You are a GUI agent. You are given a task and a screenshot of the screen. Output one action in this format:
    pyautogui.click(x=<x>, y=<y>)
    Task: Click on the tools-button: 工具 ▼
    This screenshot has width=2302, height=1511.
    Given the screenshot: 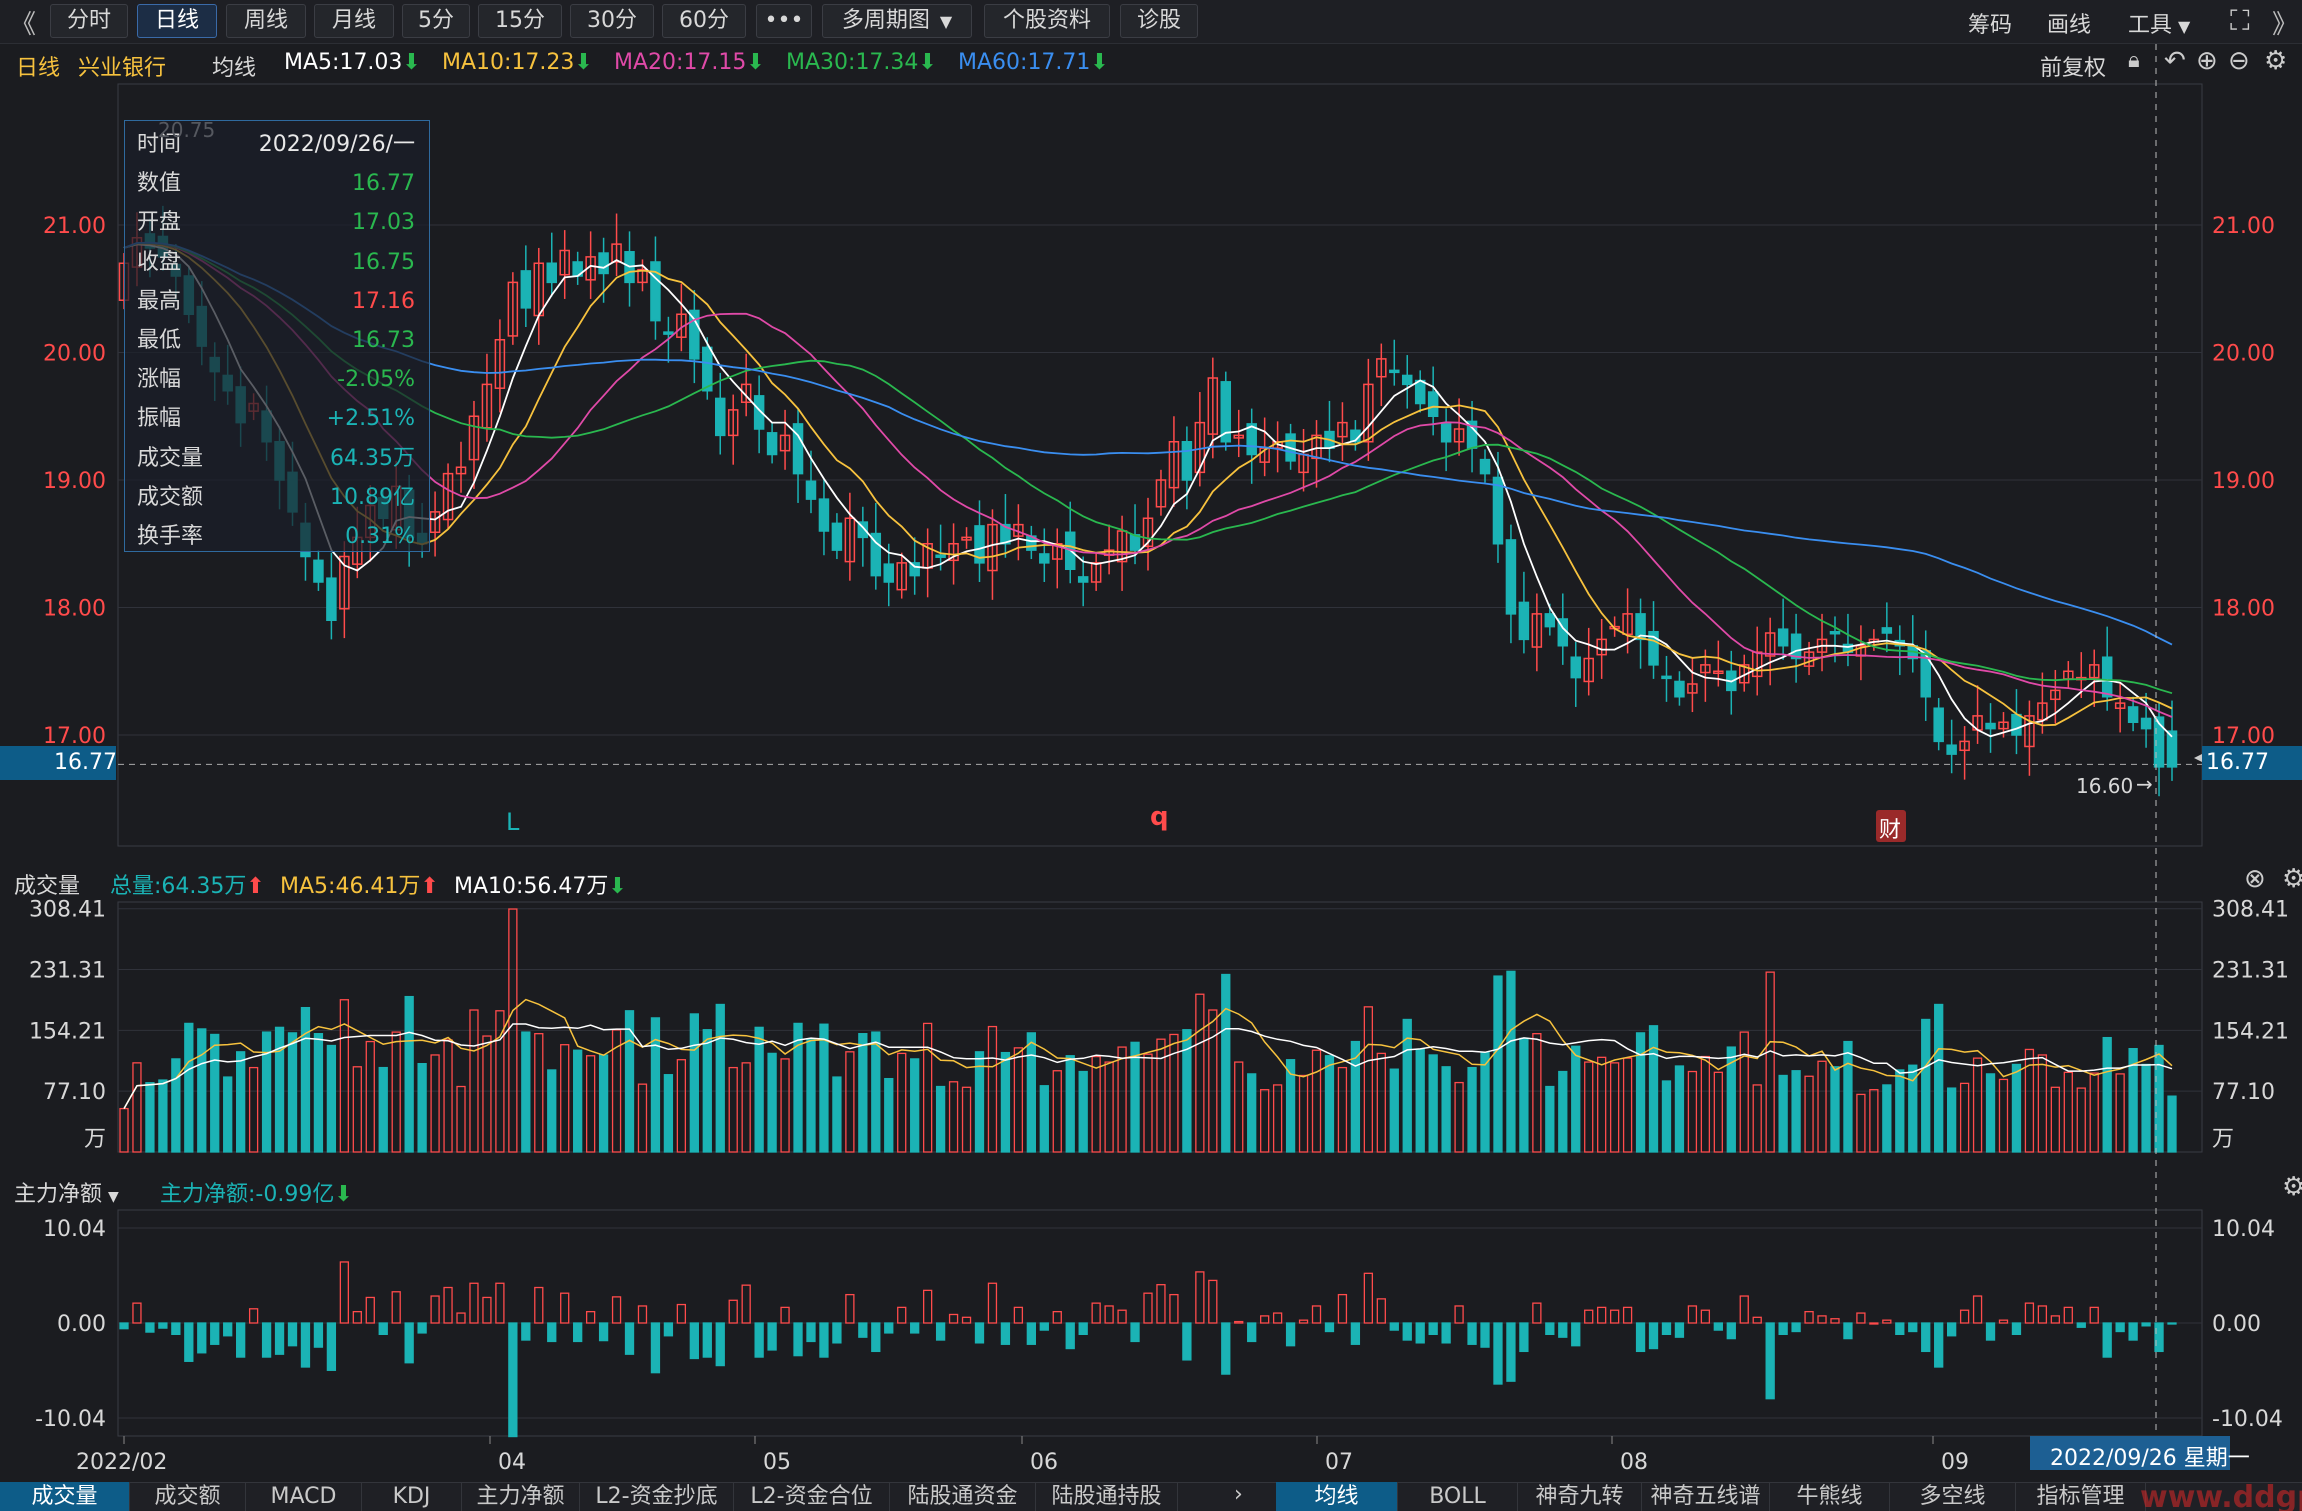 What is the action you would take?
    pyautogui.click(x=2159, y=23)
    